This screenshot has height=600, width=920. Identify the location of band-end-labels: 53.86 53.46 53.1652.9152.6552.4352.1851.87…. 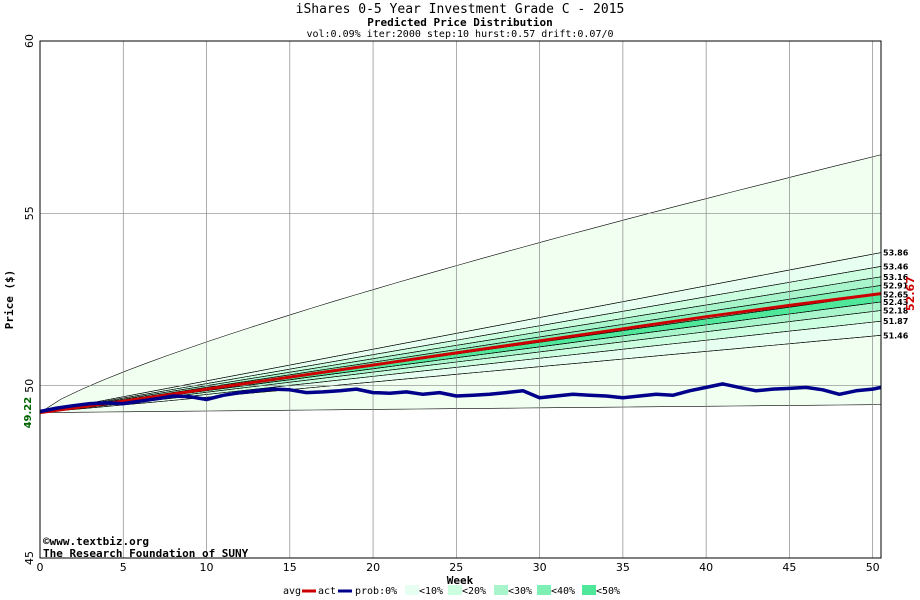
(896, 295).